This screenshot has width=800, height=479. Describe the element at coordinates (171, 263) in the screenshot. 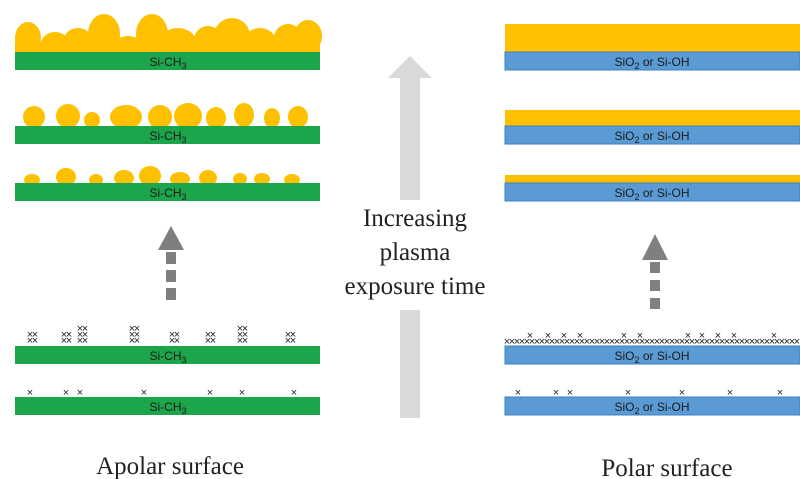

I see `left-dashed-up-arrow-icon` at that location.